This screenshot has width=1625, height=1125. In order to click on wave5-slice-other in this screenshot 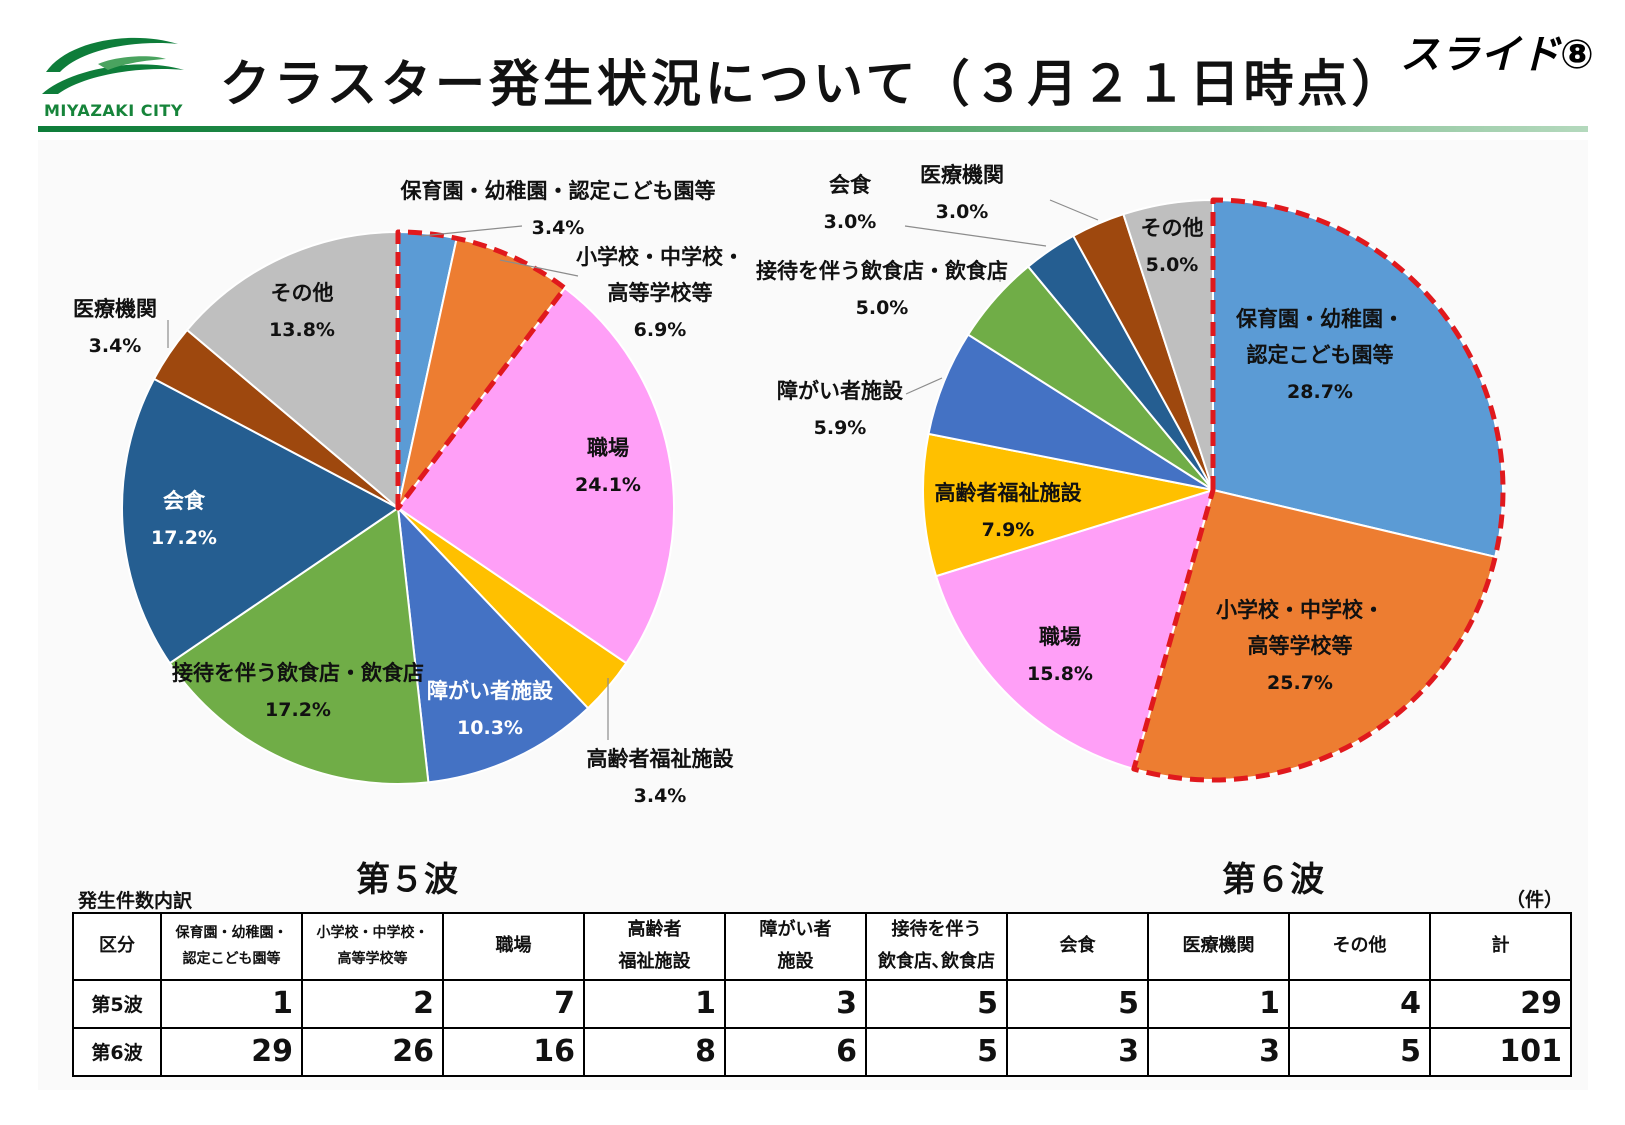, I will do `click(292, 370)`.